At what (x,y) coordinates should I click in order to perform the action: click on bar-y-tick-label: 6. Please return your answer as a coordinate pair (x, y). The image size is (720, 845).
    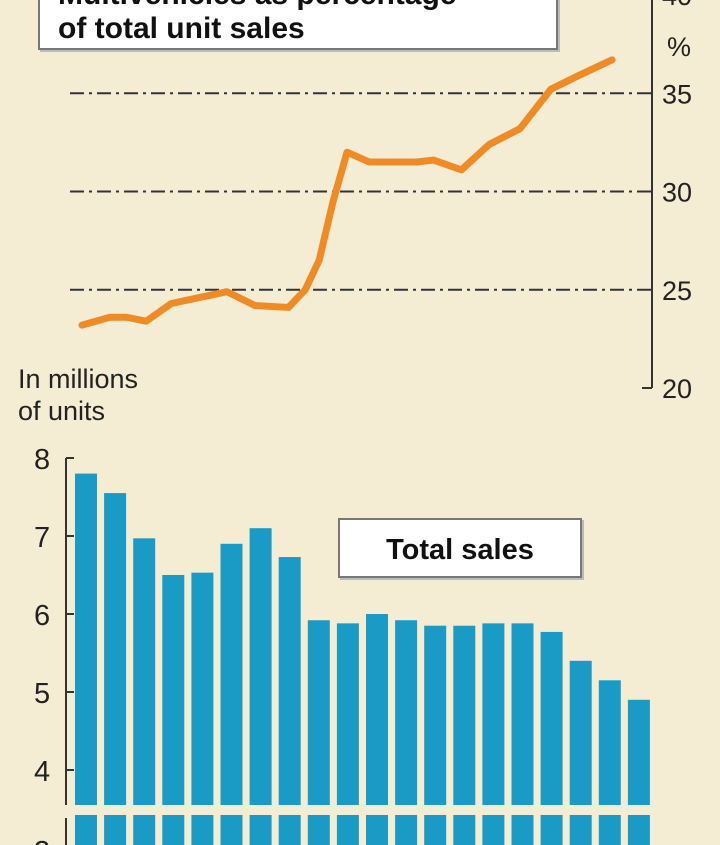
    Looking at the image, I should click on (42, 616).